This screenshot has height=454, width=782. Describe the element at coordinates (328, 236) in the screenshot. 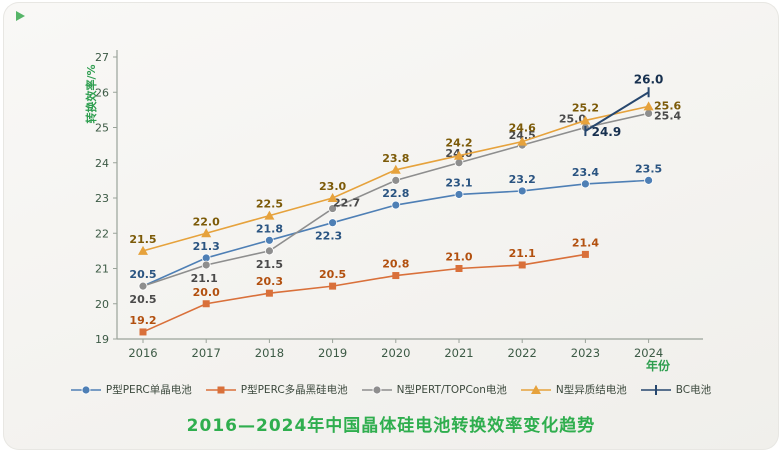

I see `data-label: 22.3` at that location.